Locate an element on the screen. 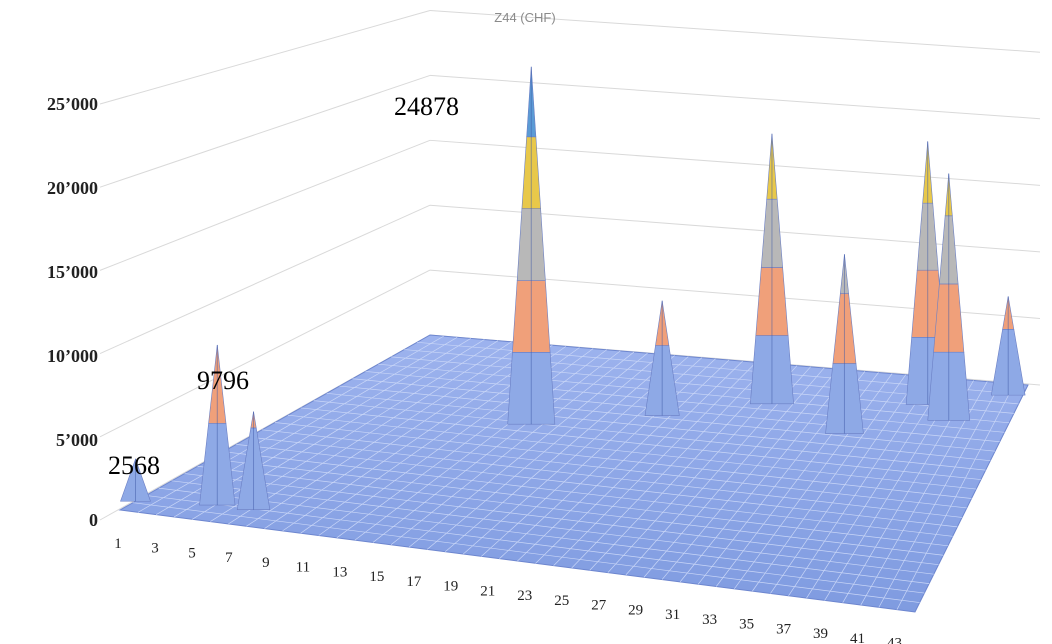  x-tick-label: 39 is located at coordinates (820, 634).